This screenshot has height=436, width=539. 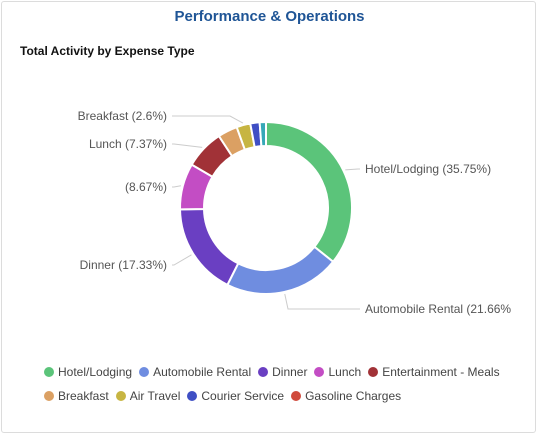 What do you see at coordinates (83, 396) in the screenshot?
I see `legend-label: Breakfast` at bounding box center [83, 396].